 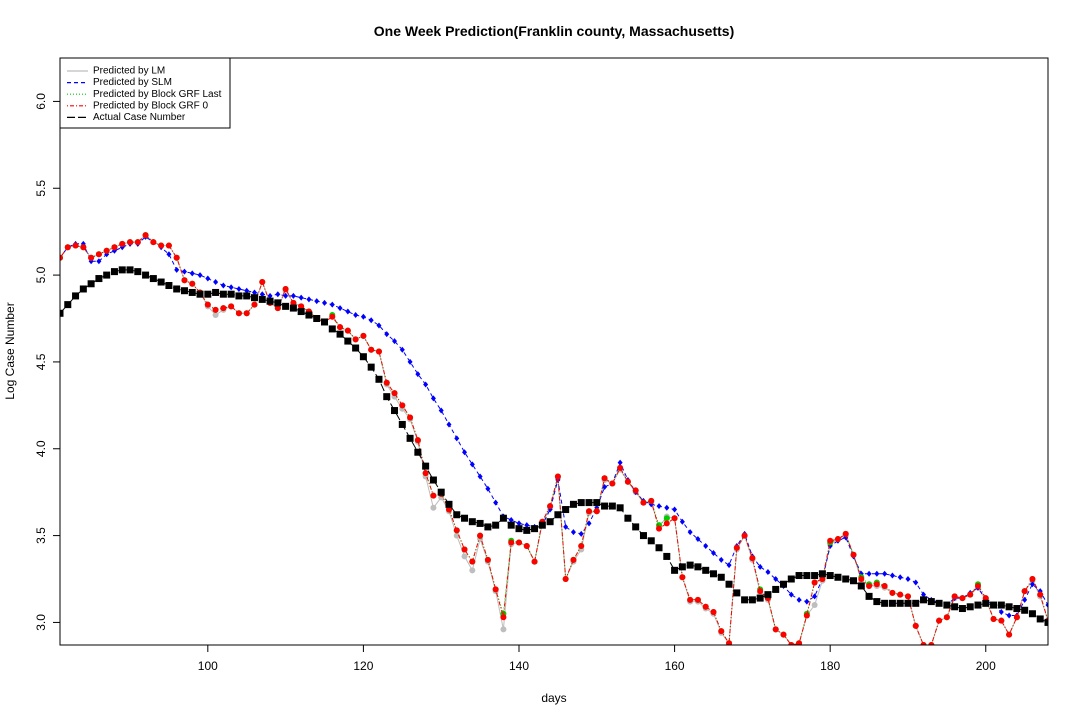 I want to click on y-tick-label: 3.5, so click(x=41, y=535).